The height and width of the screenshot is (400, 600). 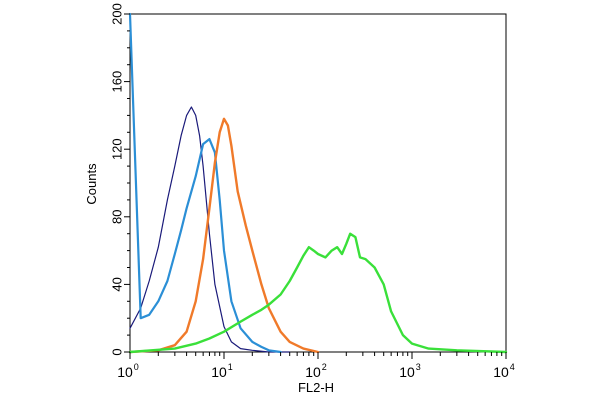 What do you see at coordinates (316, 387) in the screenshot?
I see `x-axis-label: FL2-H` at bounding box center [316, 387].